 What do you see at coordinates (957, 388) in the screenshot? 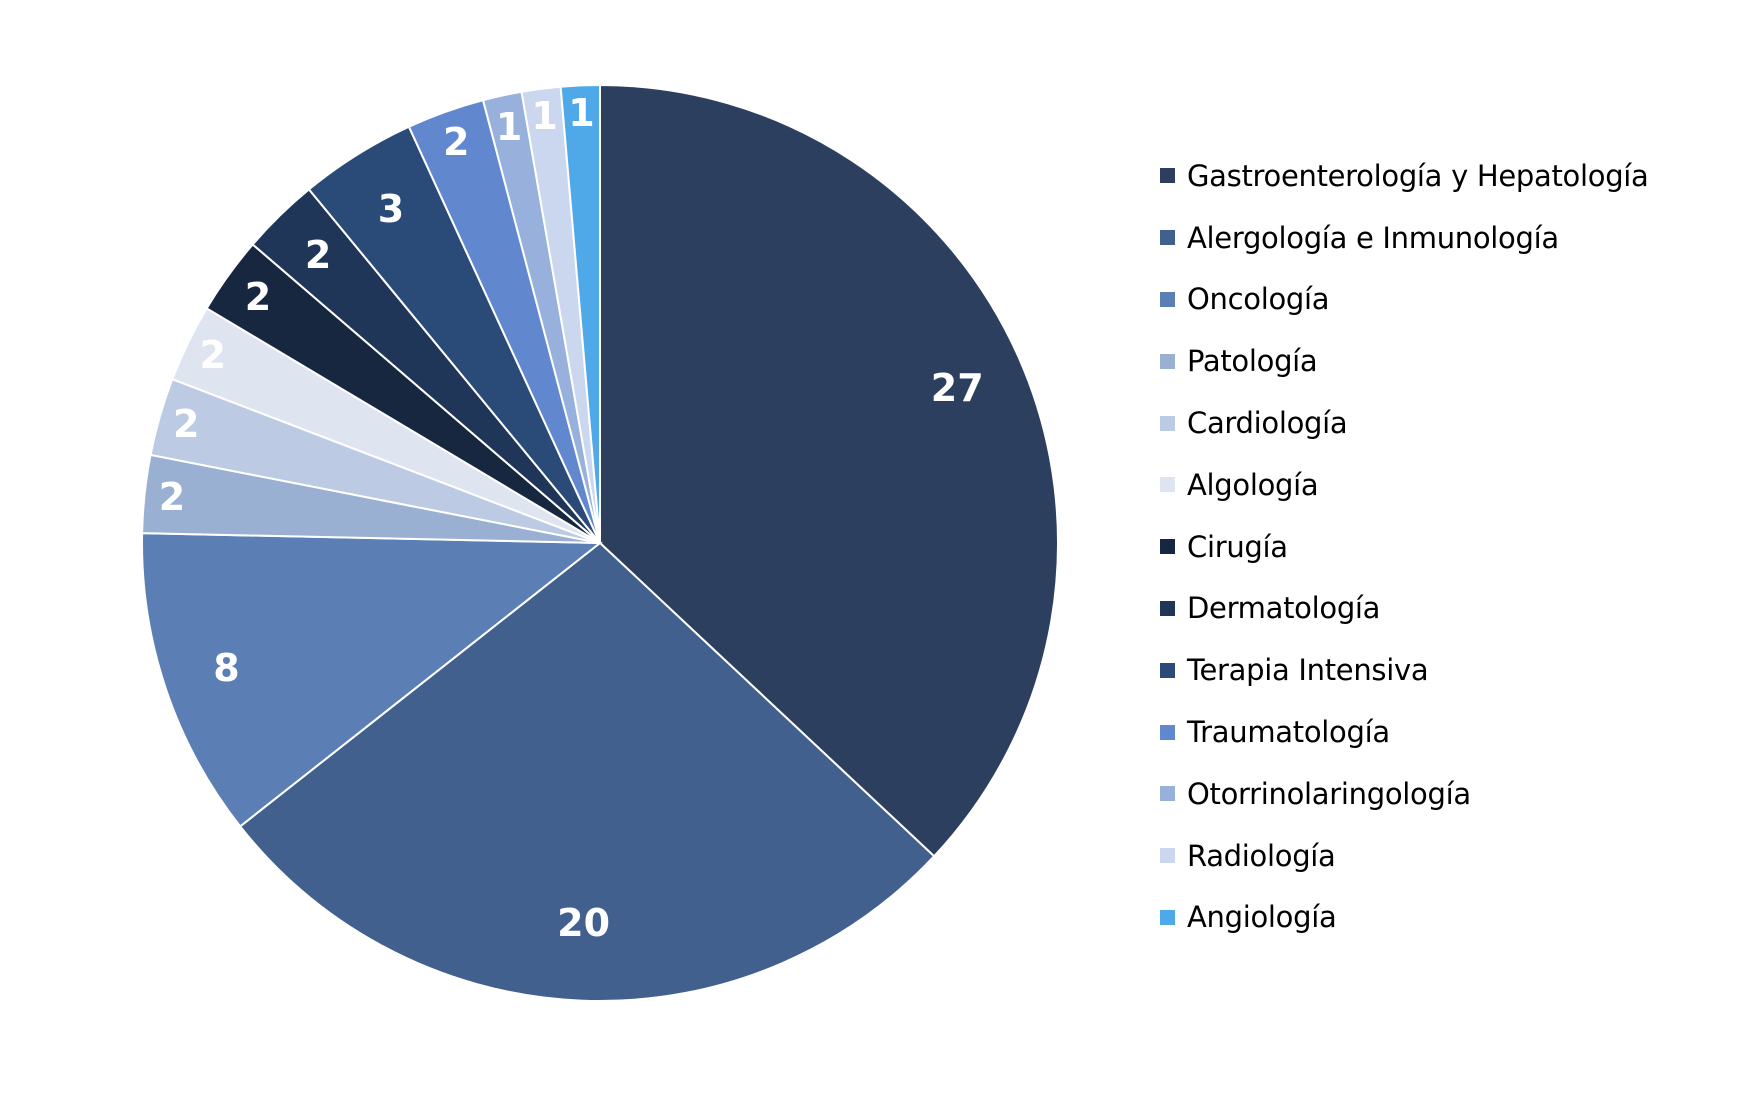
I see `pie-data-label: 27` at bounding box center [957, 388].